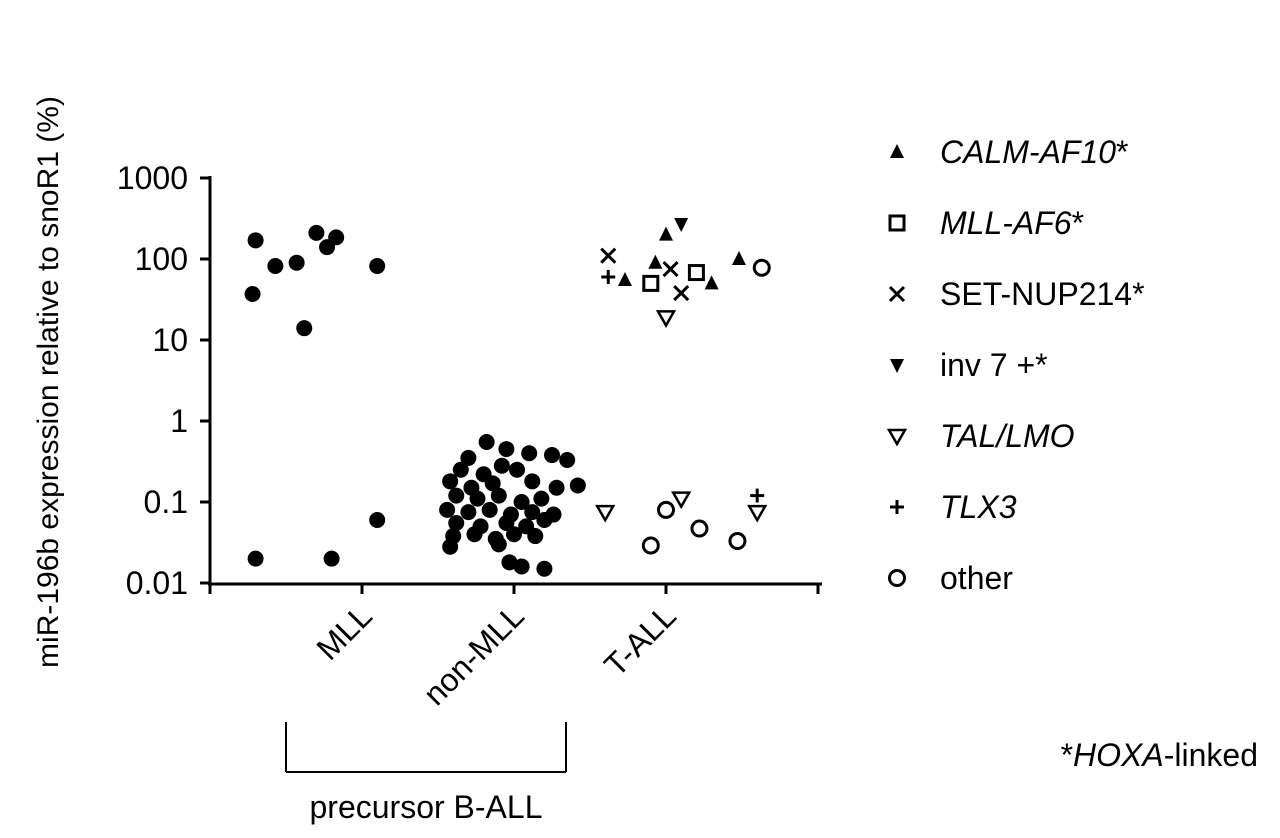  I want to click on legend-item: TAL/LMO, so click(980, 436).